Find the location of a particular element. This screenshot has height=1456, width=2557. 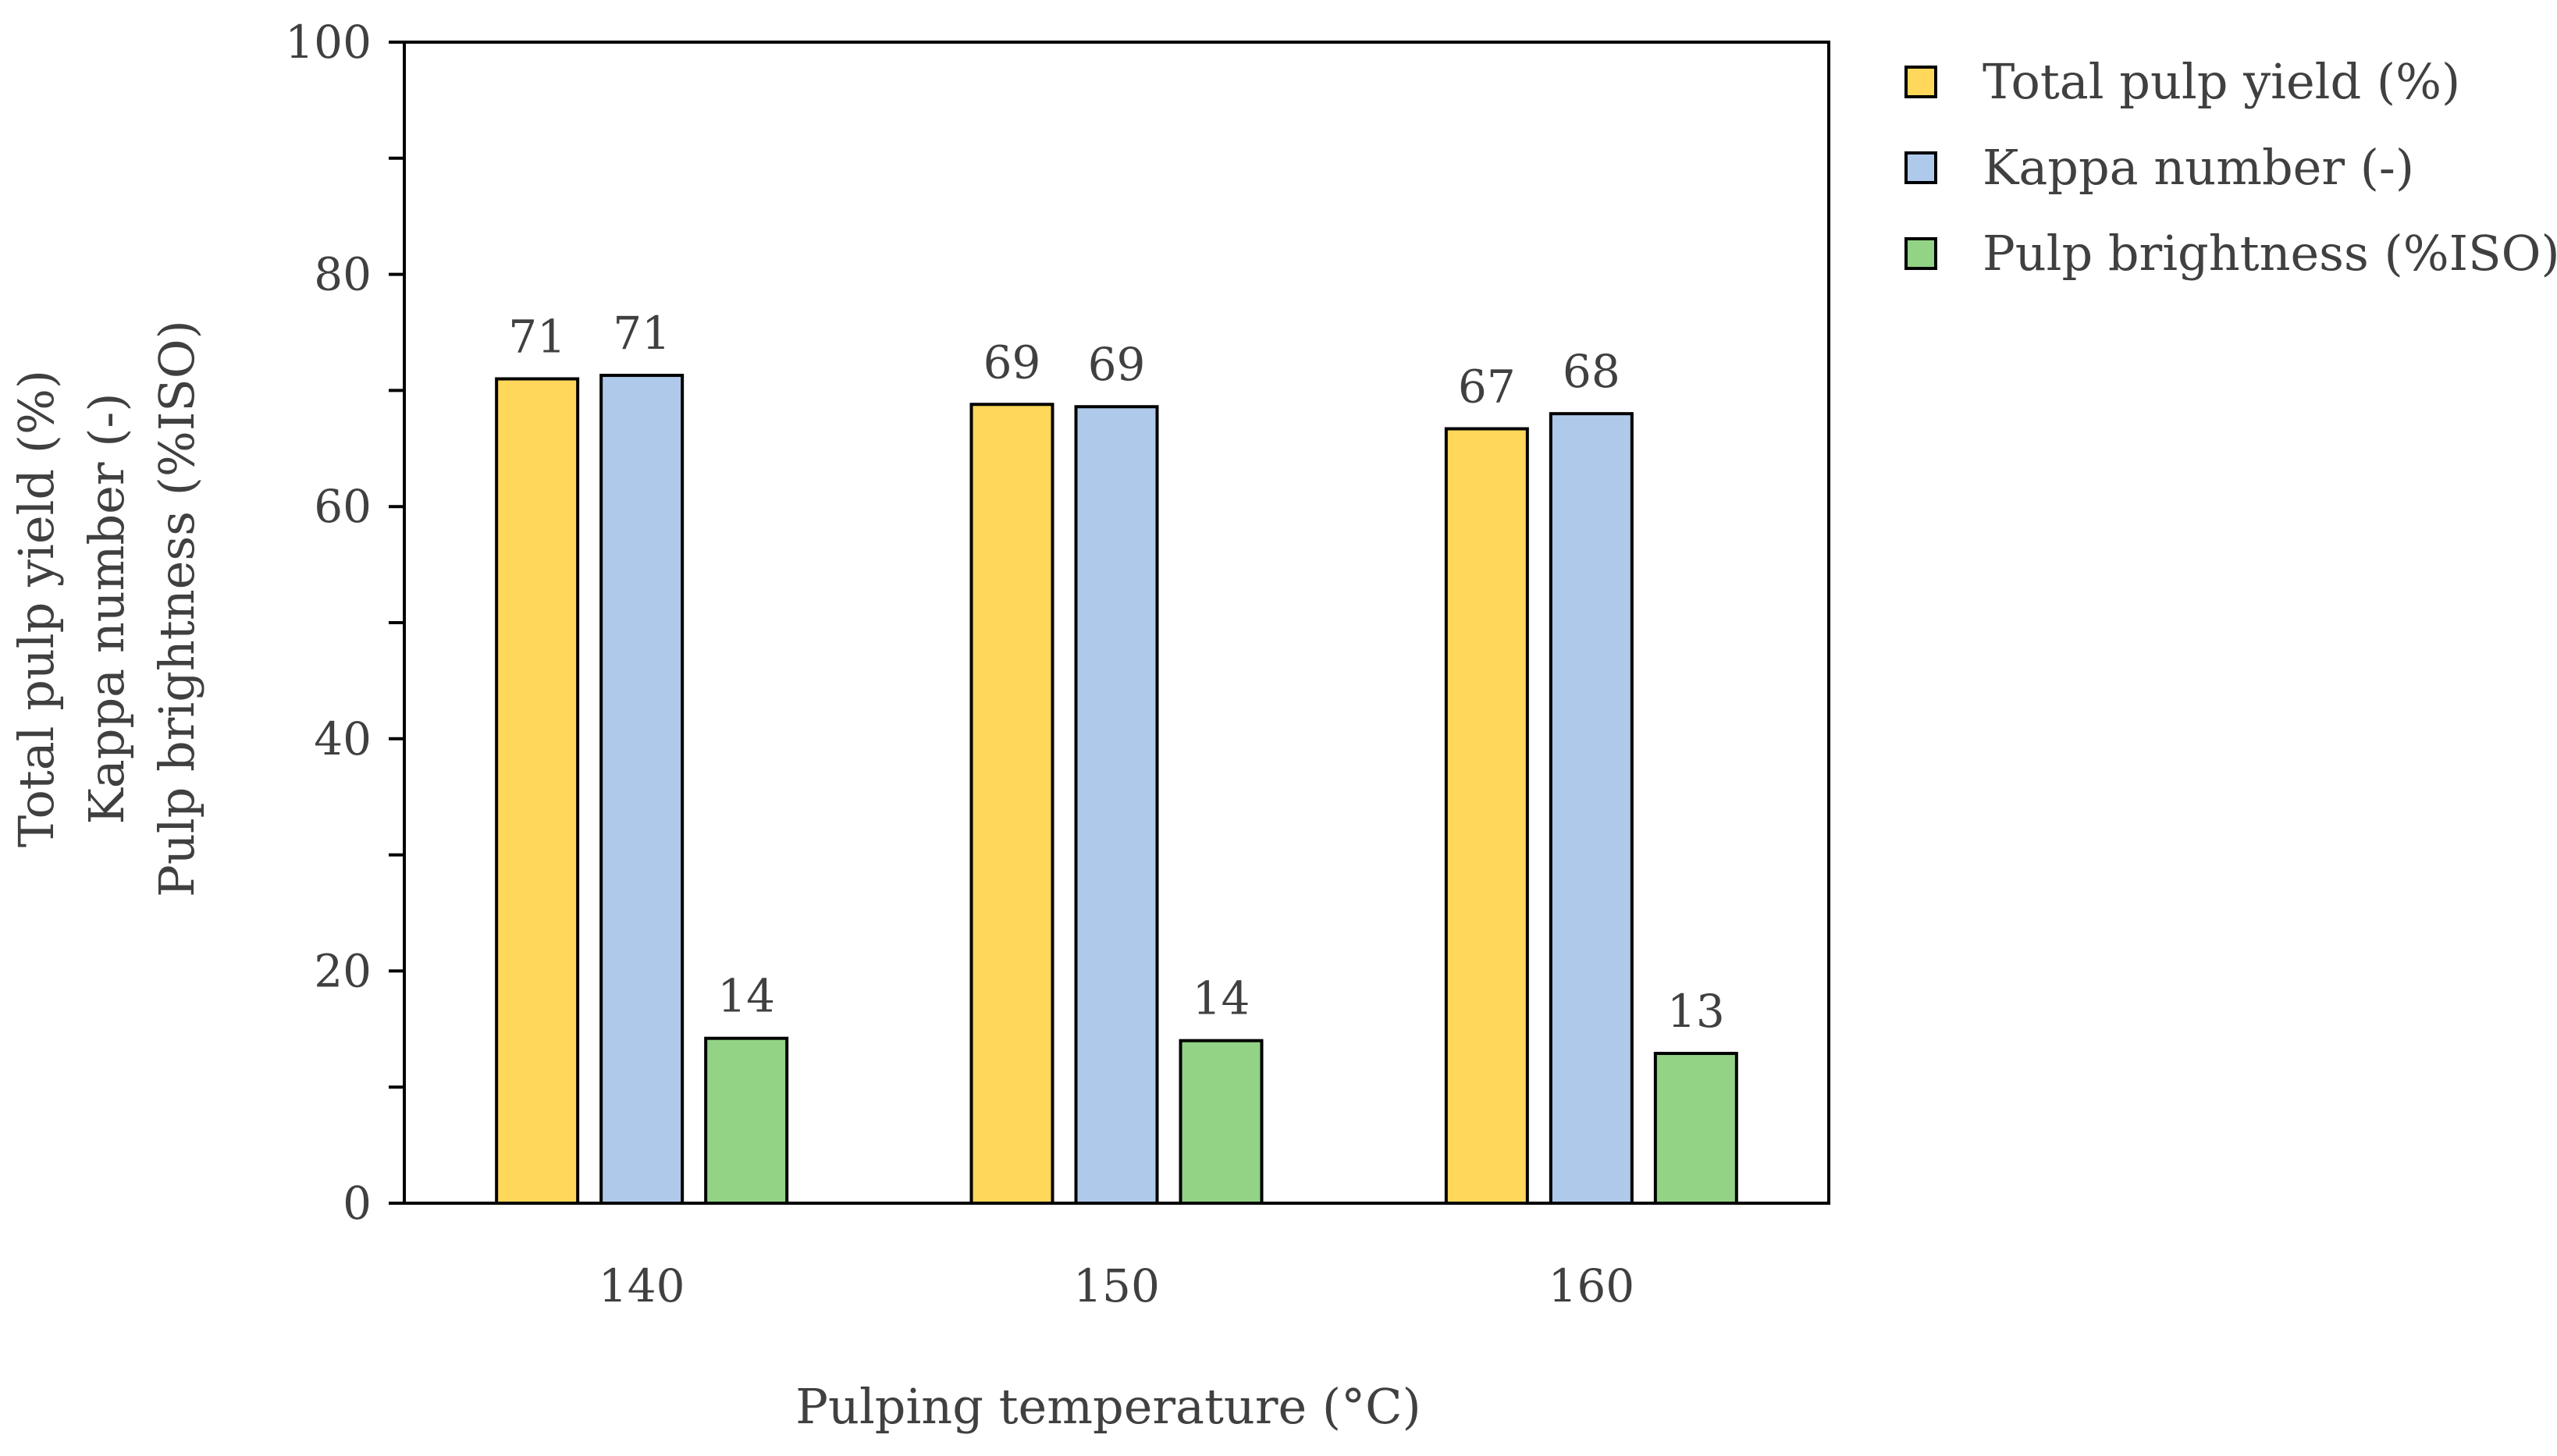

y-axis-title-line-2: Kappa number (-) is located at coordinates (107, 608).